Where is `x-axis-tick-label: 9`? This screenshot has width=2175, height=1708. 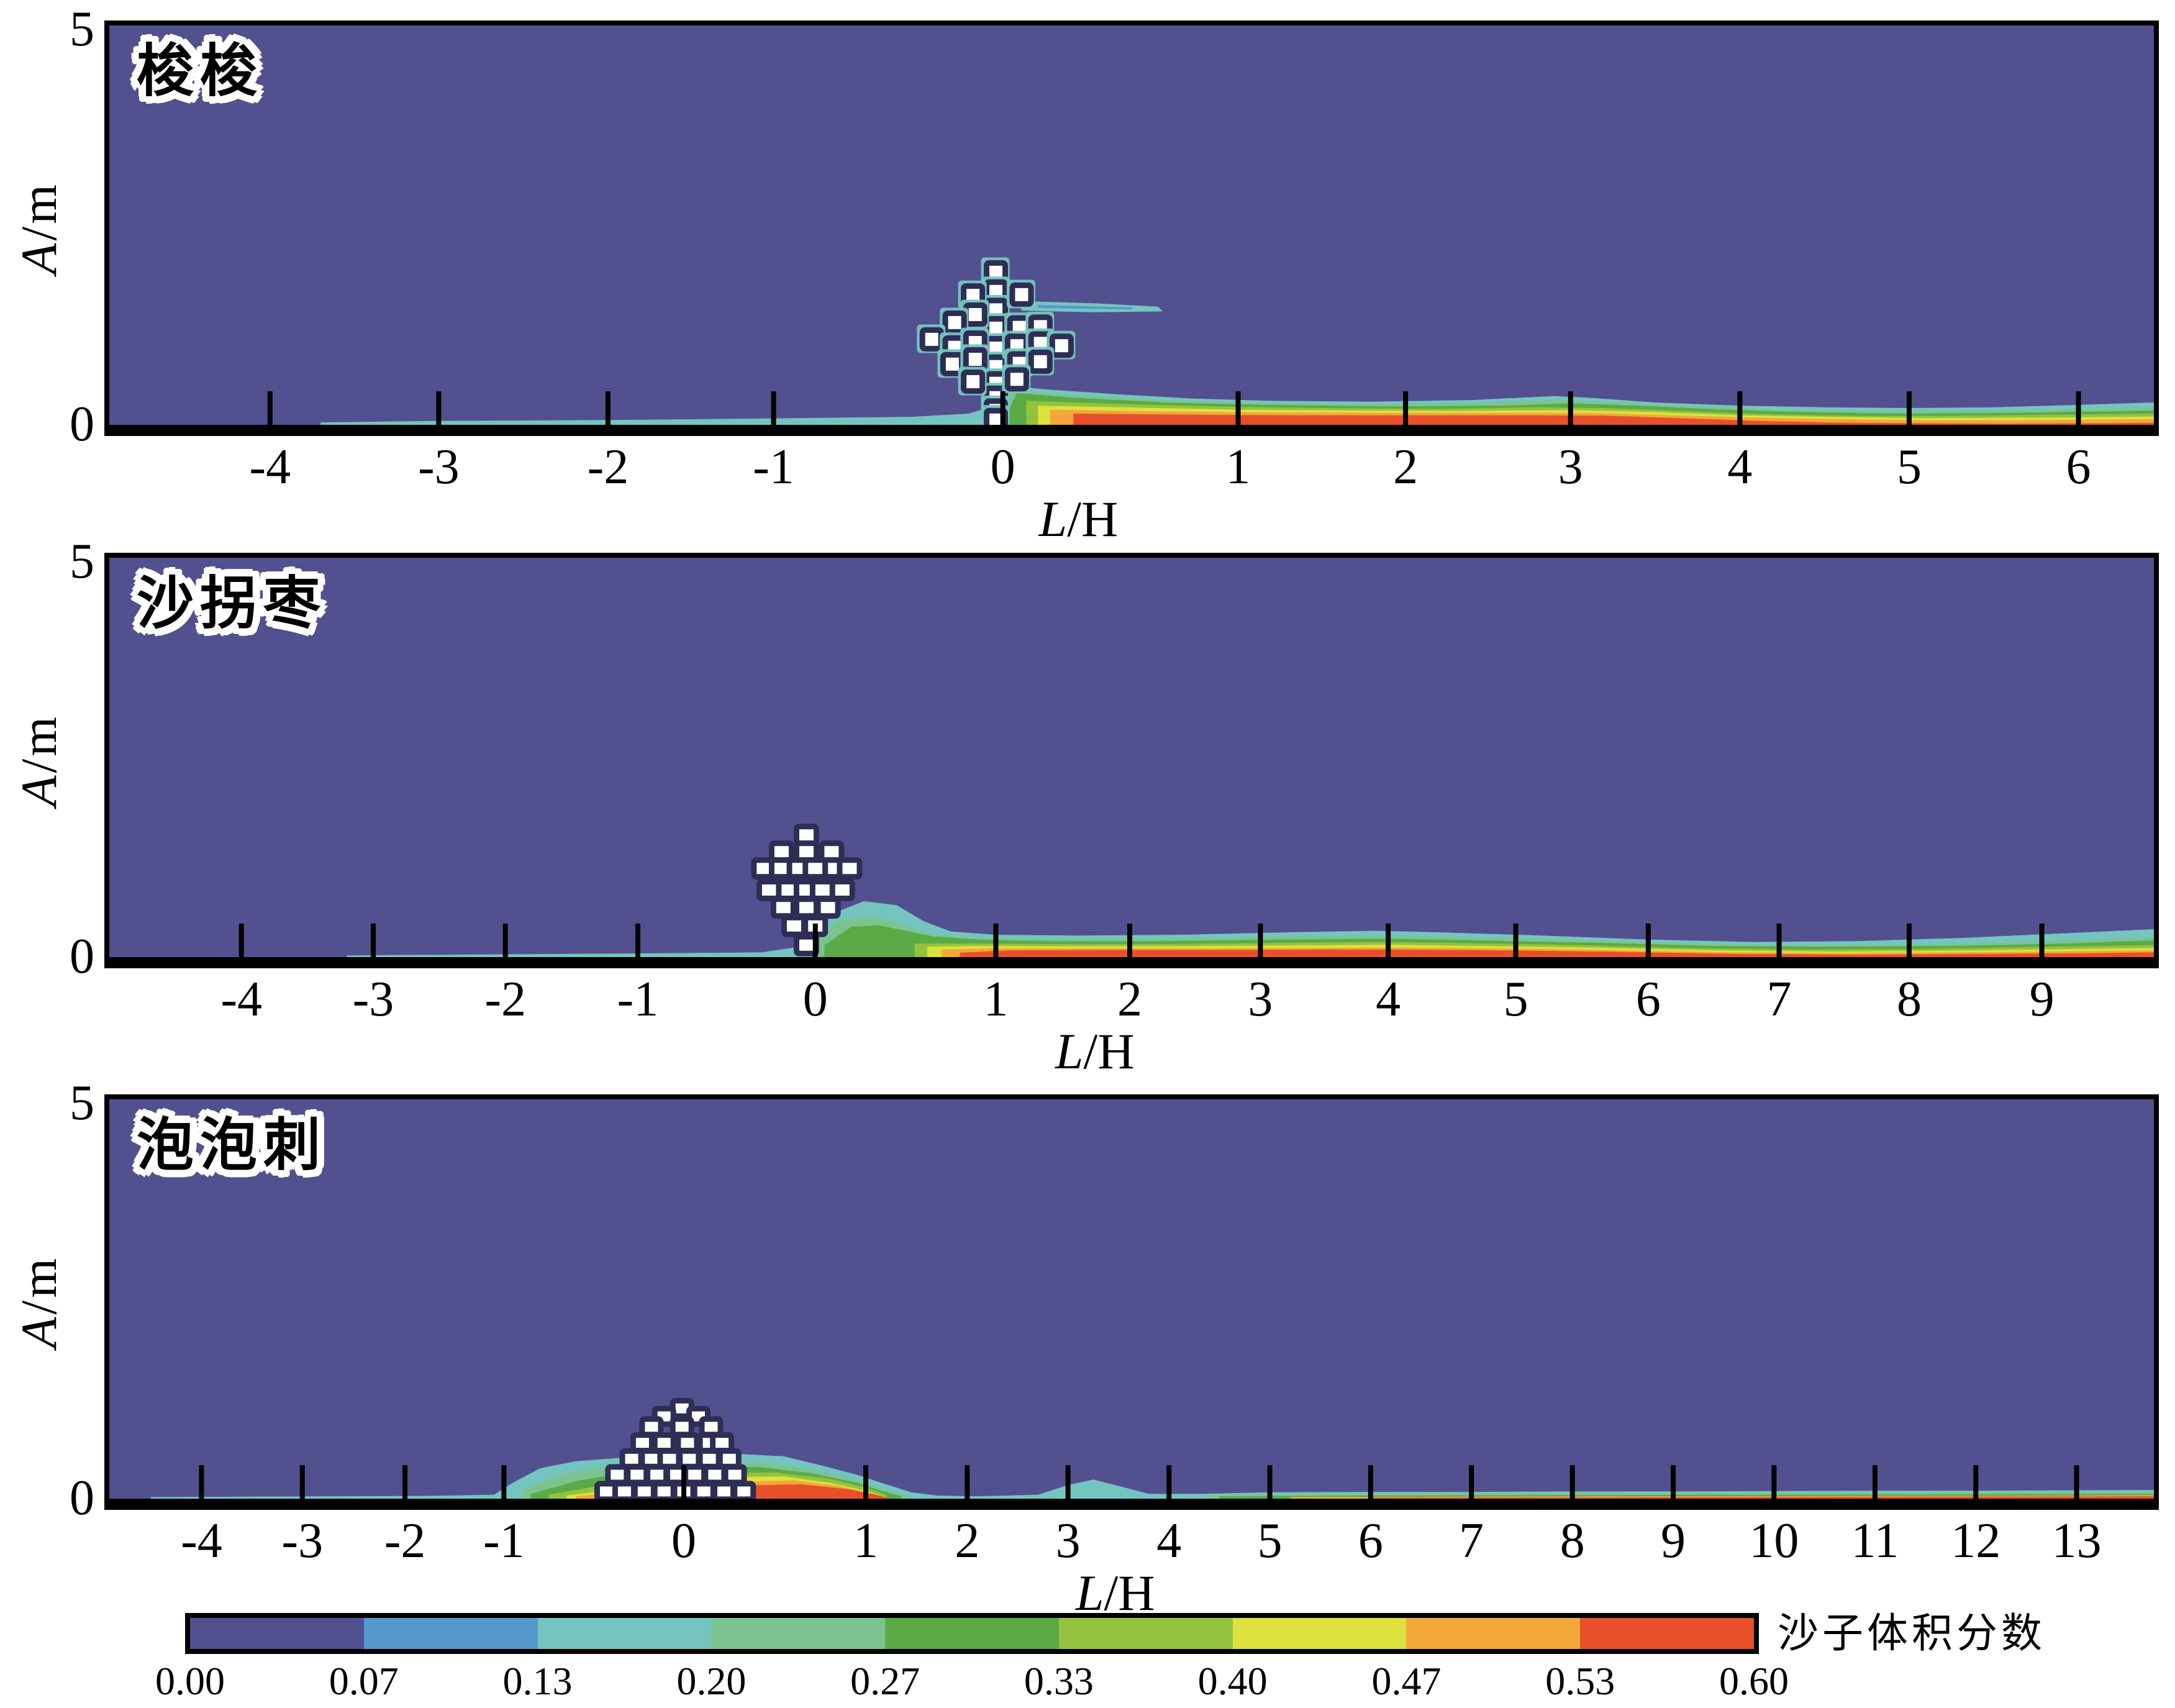
x-axis-tick-label: 9 is located at coordinates (2042, 999).